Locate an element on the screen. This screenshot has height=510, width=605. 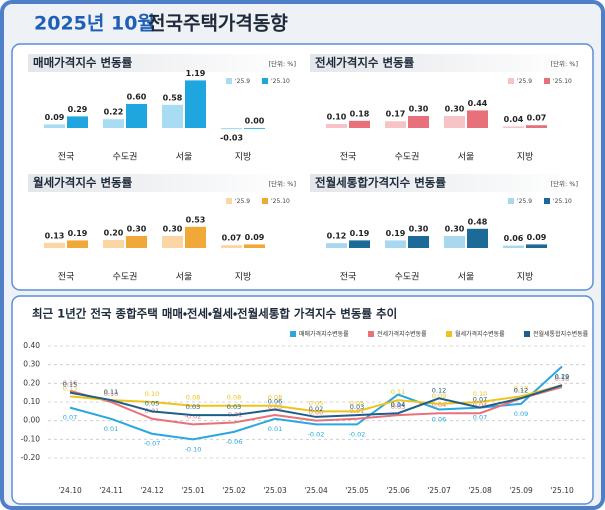
data-label: 0.15 is located at coordinates (70, 385).